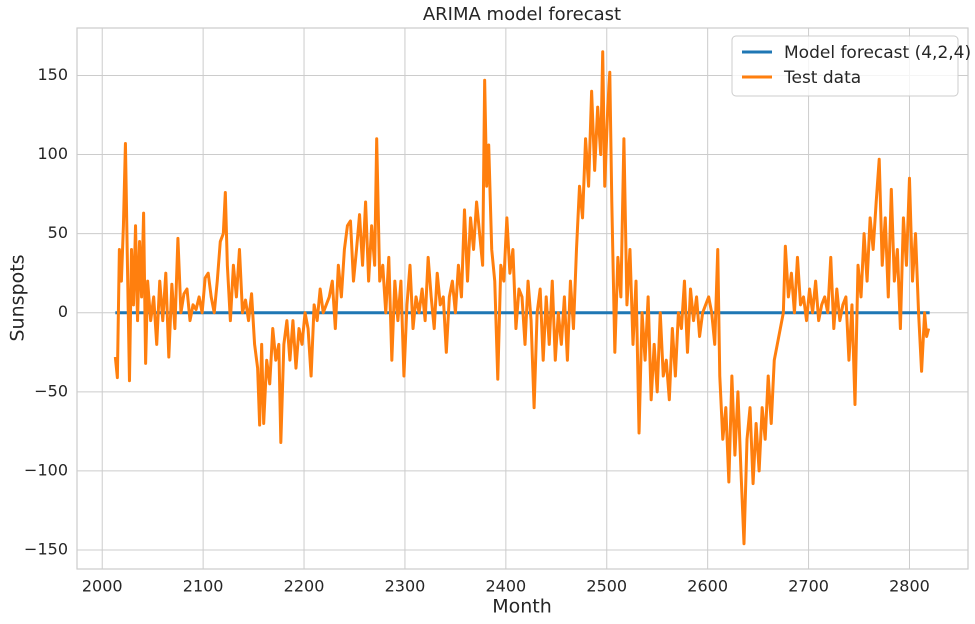 This screenshot has width=975, height=624. I want to click on x-tick-label: 2600, so click(707, 586).